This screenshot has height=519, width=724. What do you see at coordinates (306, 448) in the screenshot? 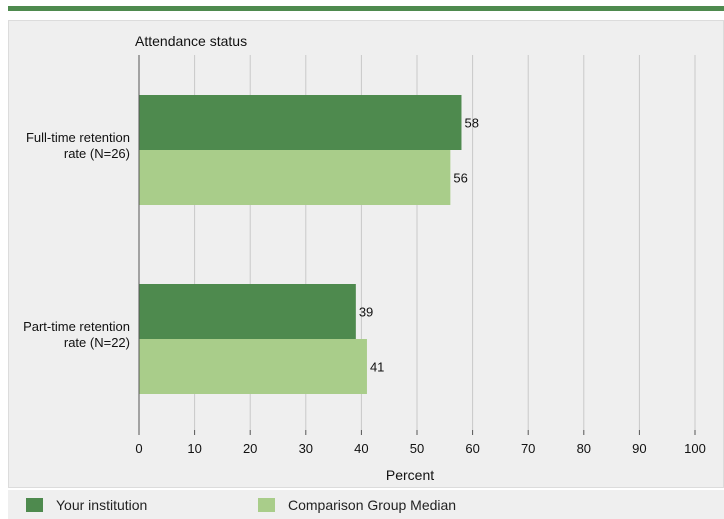
I see `x-tick-label: 30` at bounding box center [306, 448].